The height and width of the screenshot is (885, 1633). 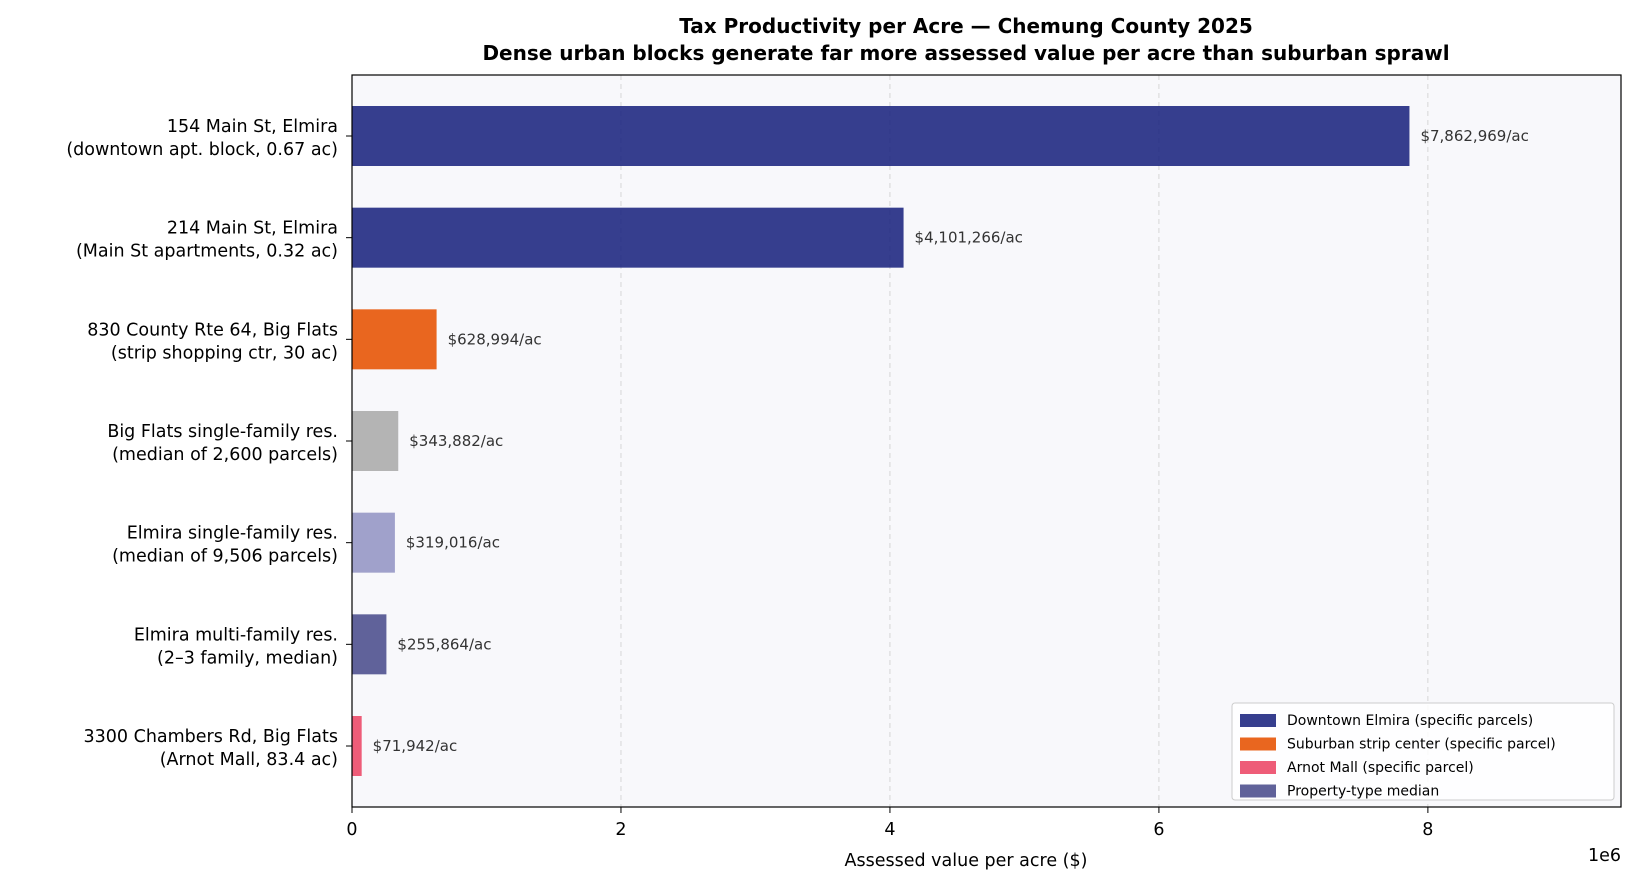 What do you see at coordinates (212, 330) in the screenshot?
I see `category-label-line1: 830 County Rte 64, Big Flats` at bounding box center [212, 330].